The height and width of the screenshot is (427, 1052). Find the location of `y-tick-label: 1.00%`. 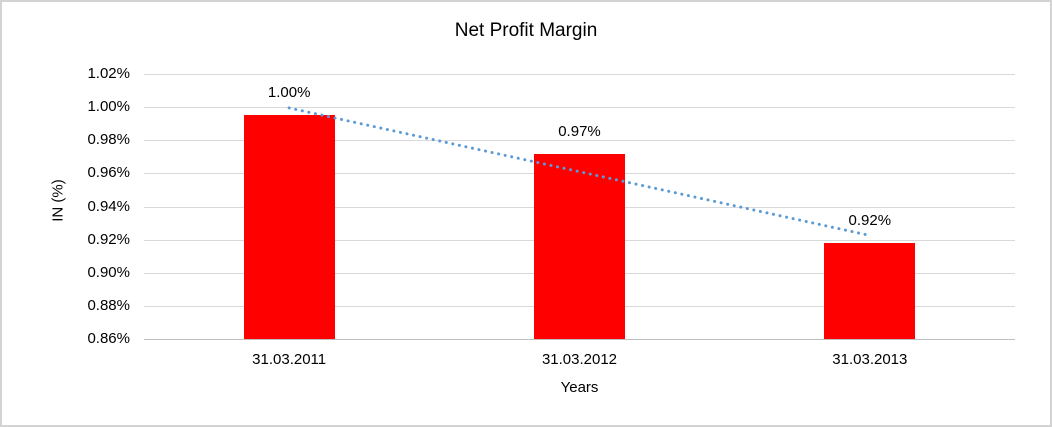

y-tick-label: 1.00% is located at coordinates (108, 107).